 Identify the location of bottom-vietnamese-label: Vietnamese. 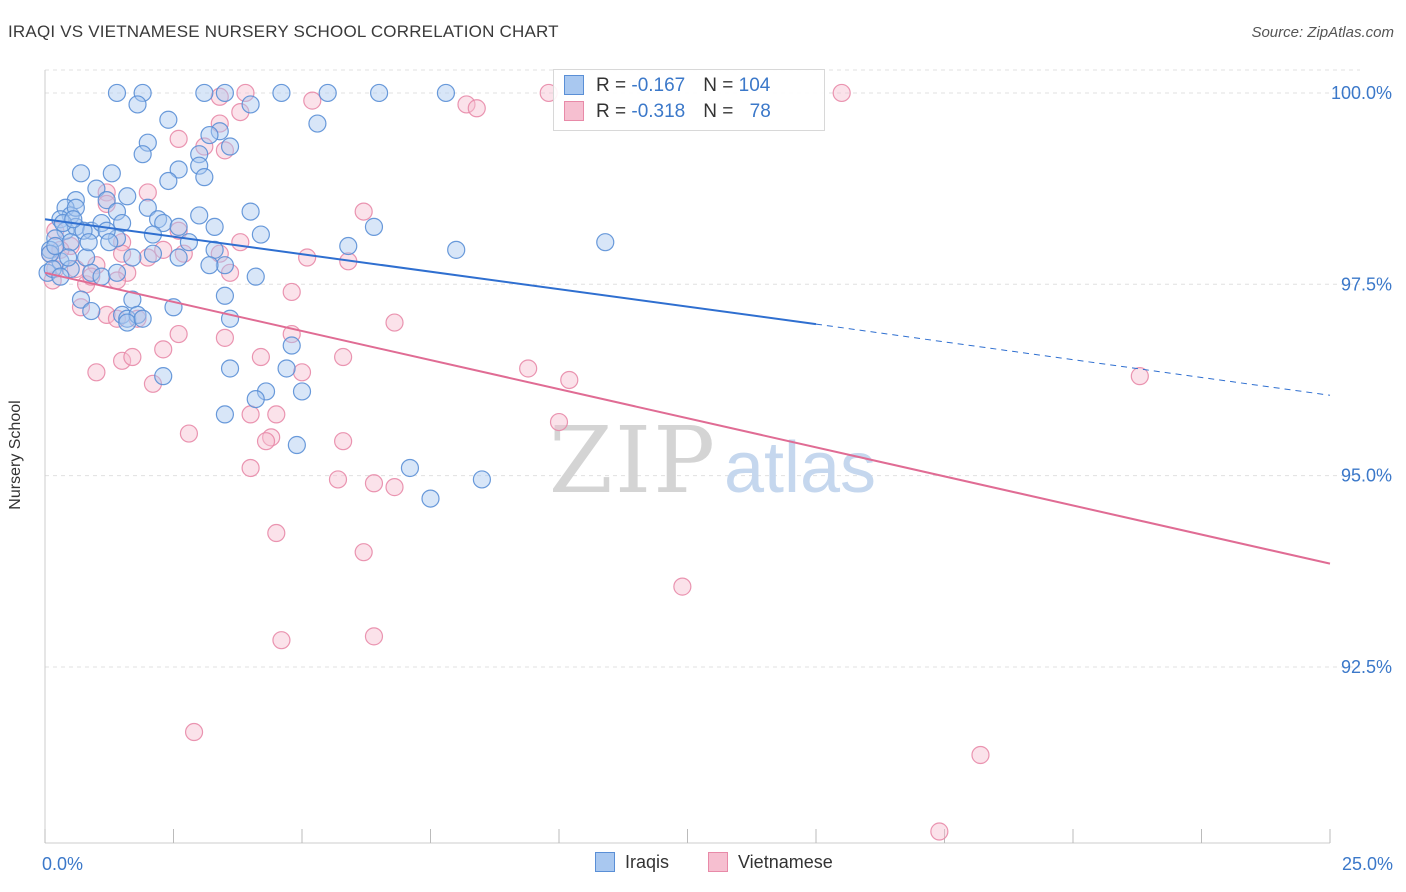
(785, 862).